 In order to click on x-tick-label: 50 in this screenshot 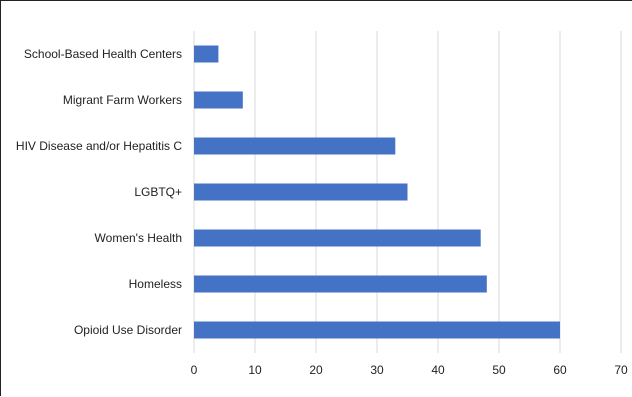, I will do `click(499, 370)`.